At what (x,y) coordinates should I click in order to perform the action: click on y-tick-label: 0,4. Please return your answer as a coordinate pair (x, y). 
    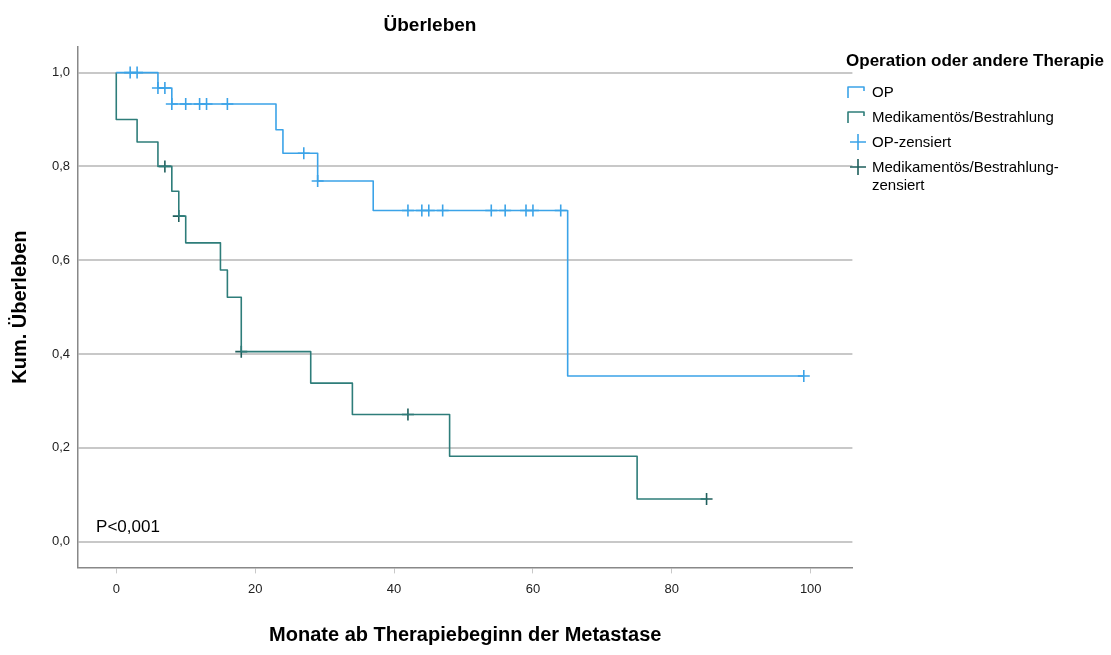
    Looking at the image, I should click on (61, 353).